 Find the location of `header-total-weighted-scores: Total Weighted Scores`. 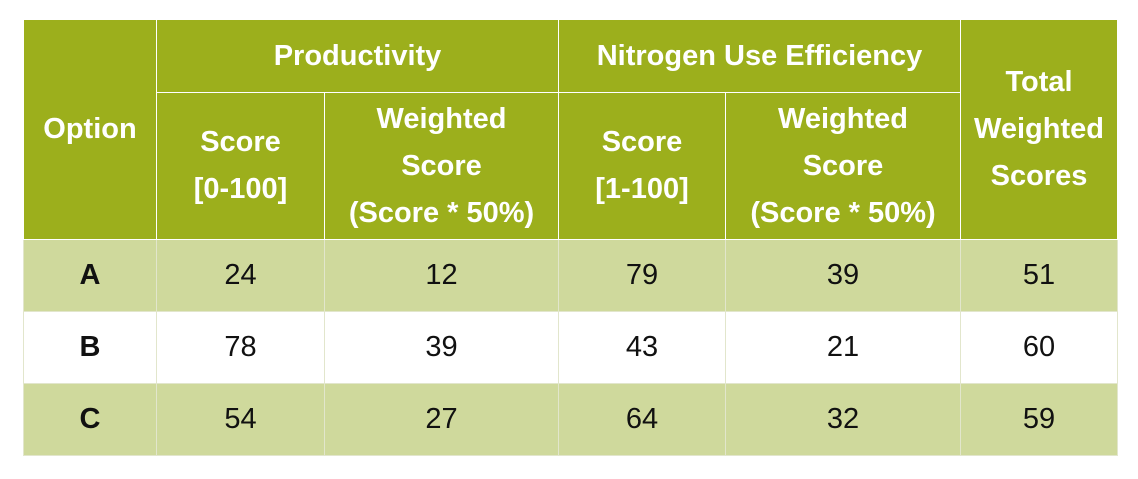

header-total-weighted-scores: Total Weighted Scores is located at coordinates (1039, 129).